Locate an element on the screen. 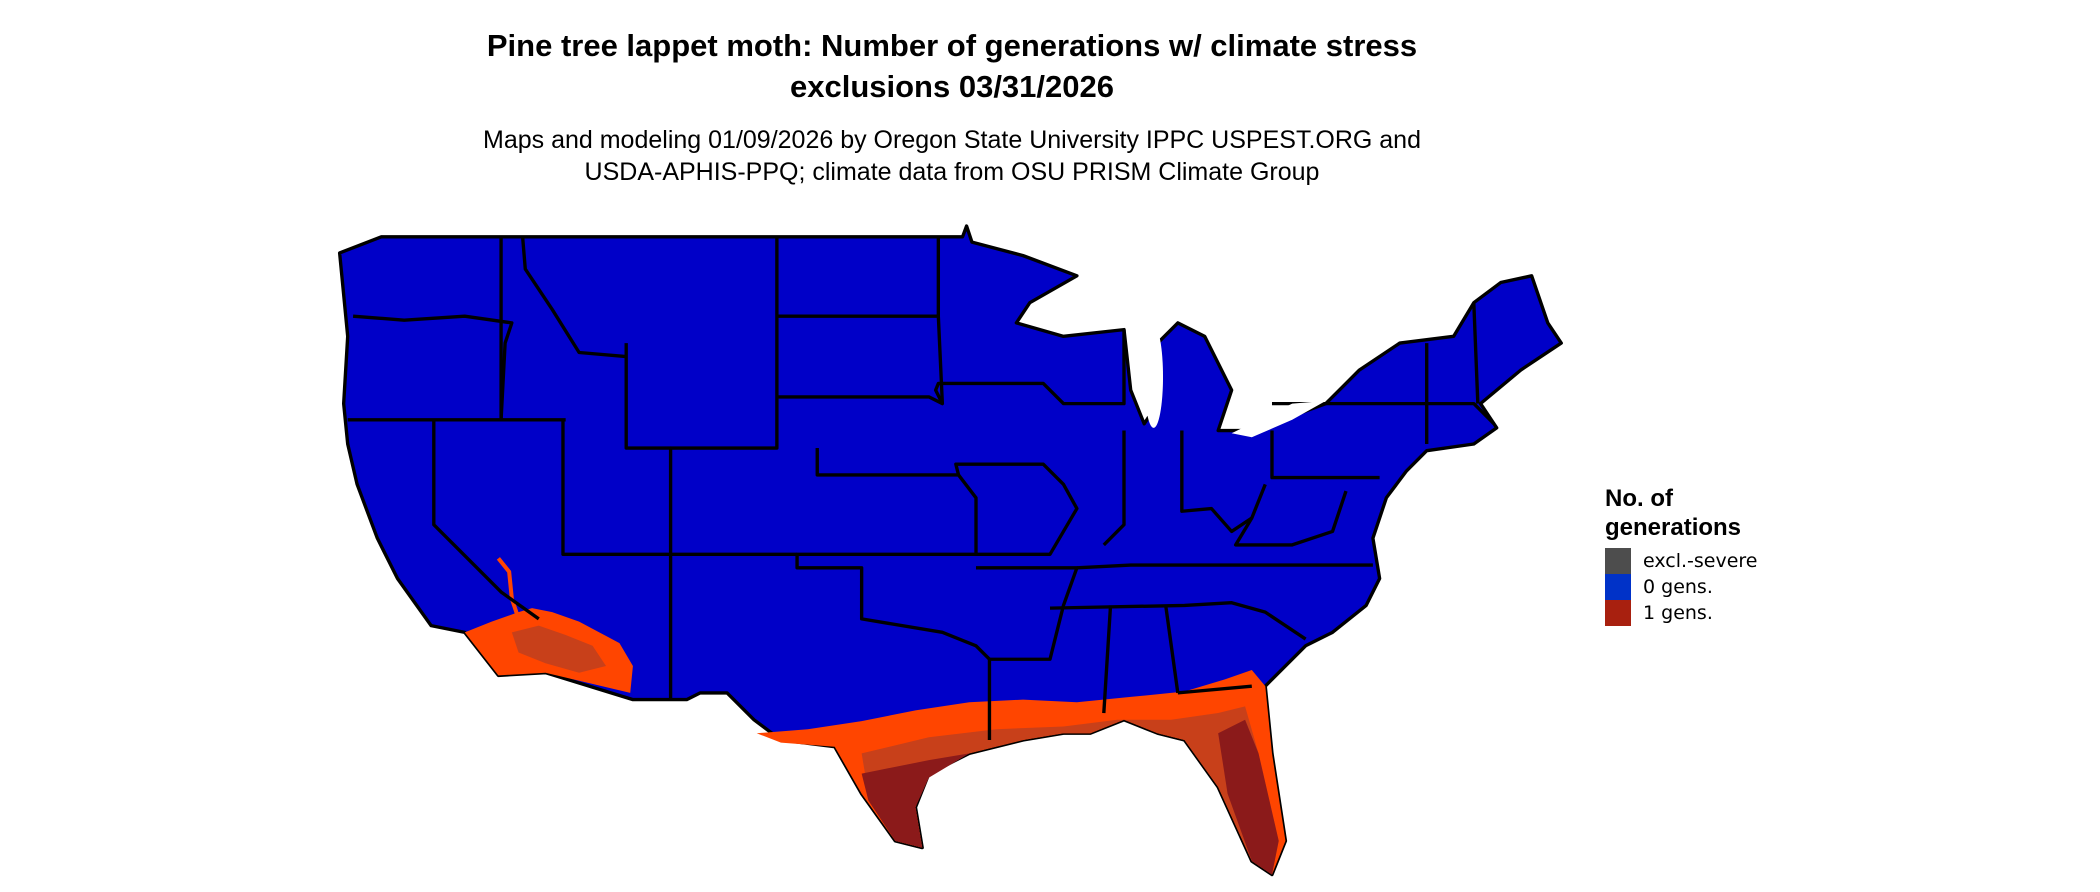 This screenshot has height=892, width=2100. legend-swatch-1-gens is located at coordinates (1618, 613).